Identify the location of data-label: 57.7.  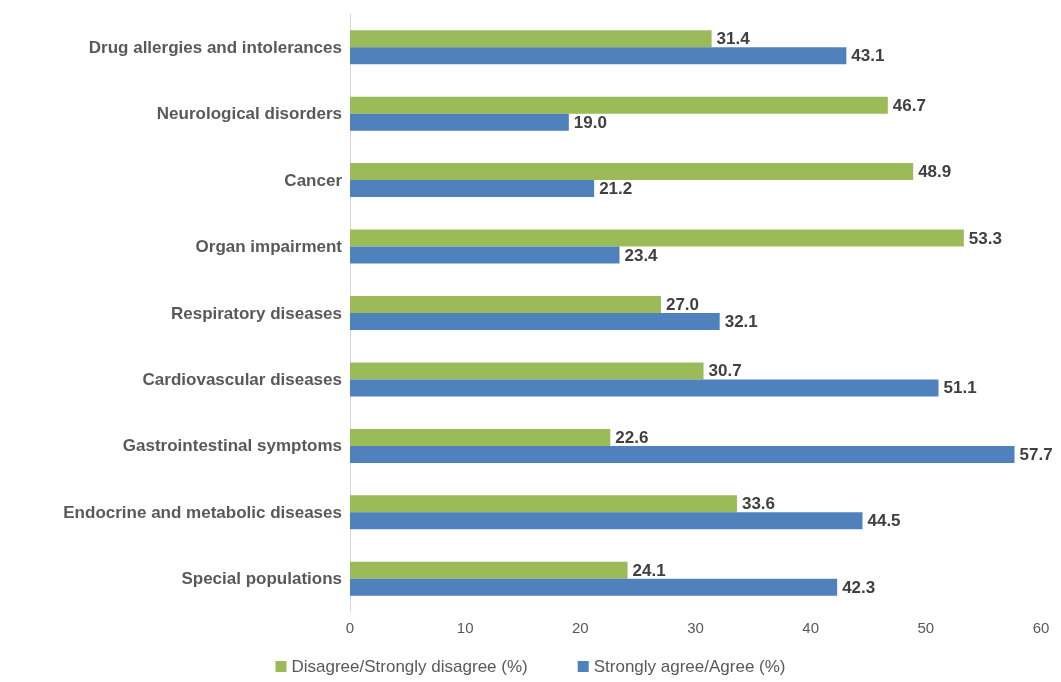
(1036, 454).